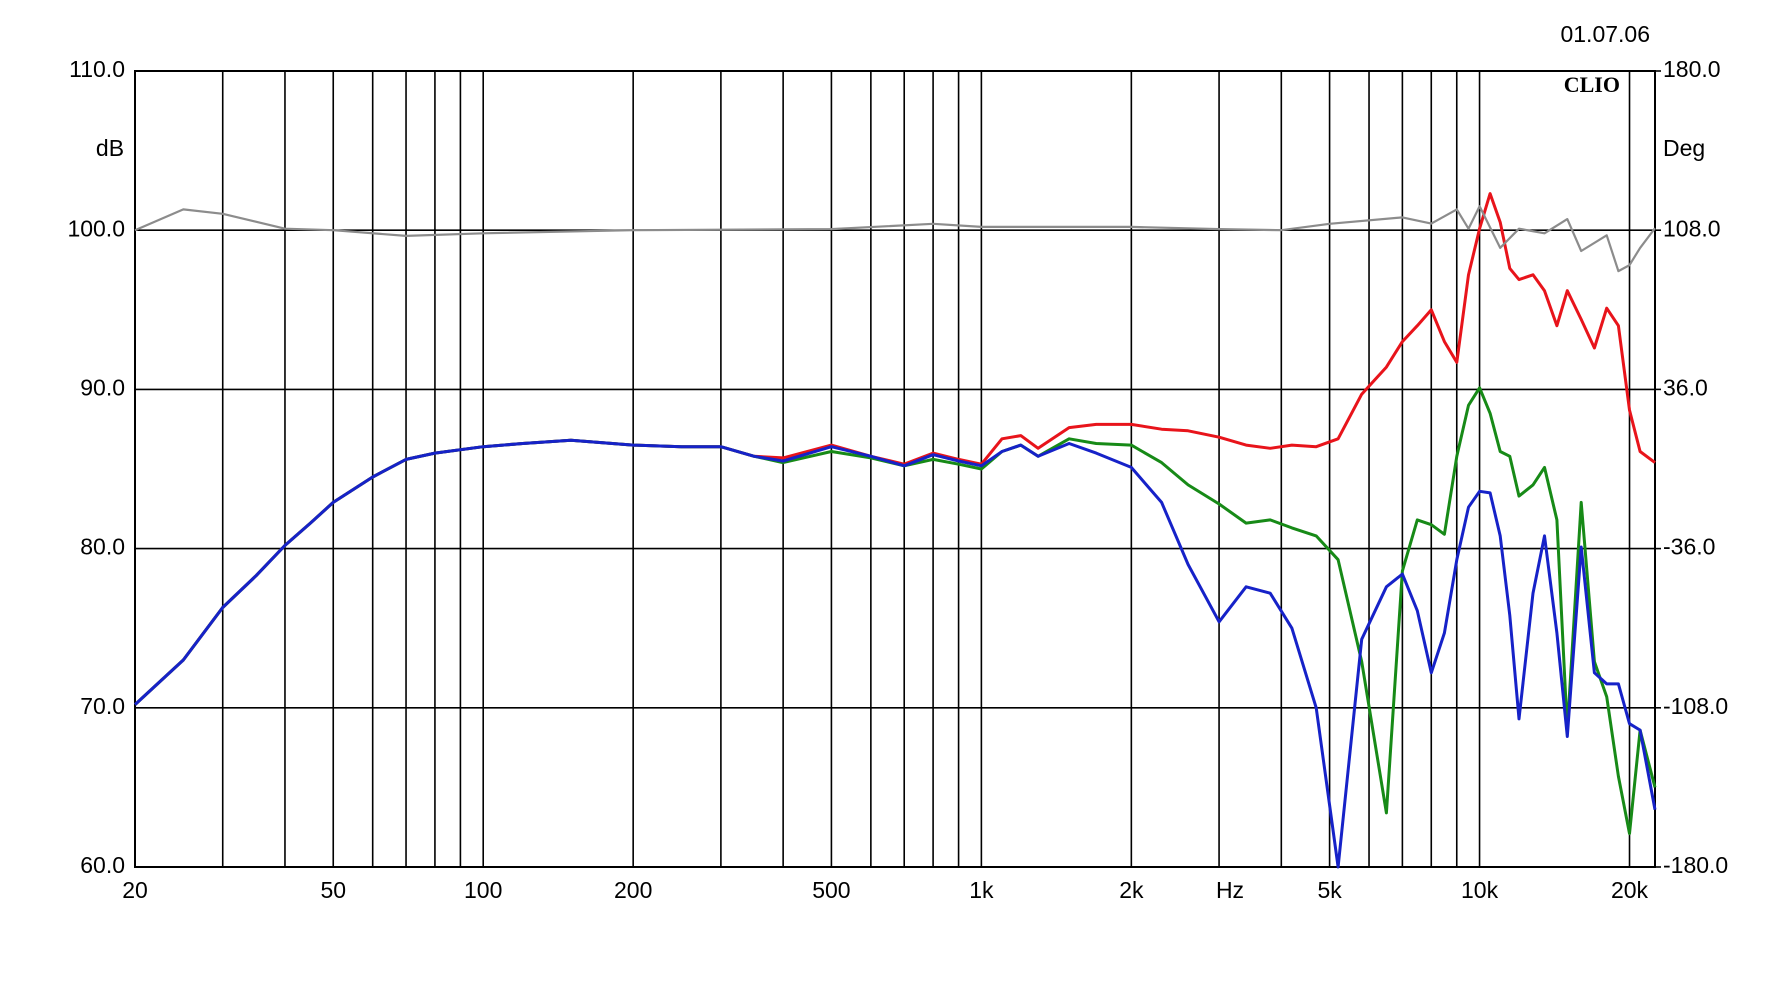  I want to click on x-axis-label: Hz, so click(1230, 890).